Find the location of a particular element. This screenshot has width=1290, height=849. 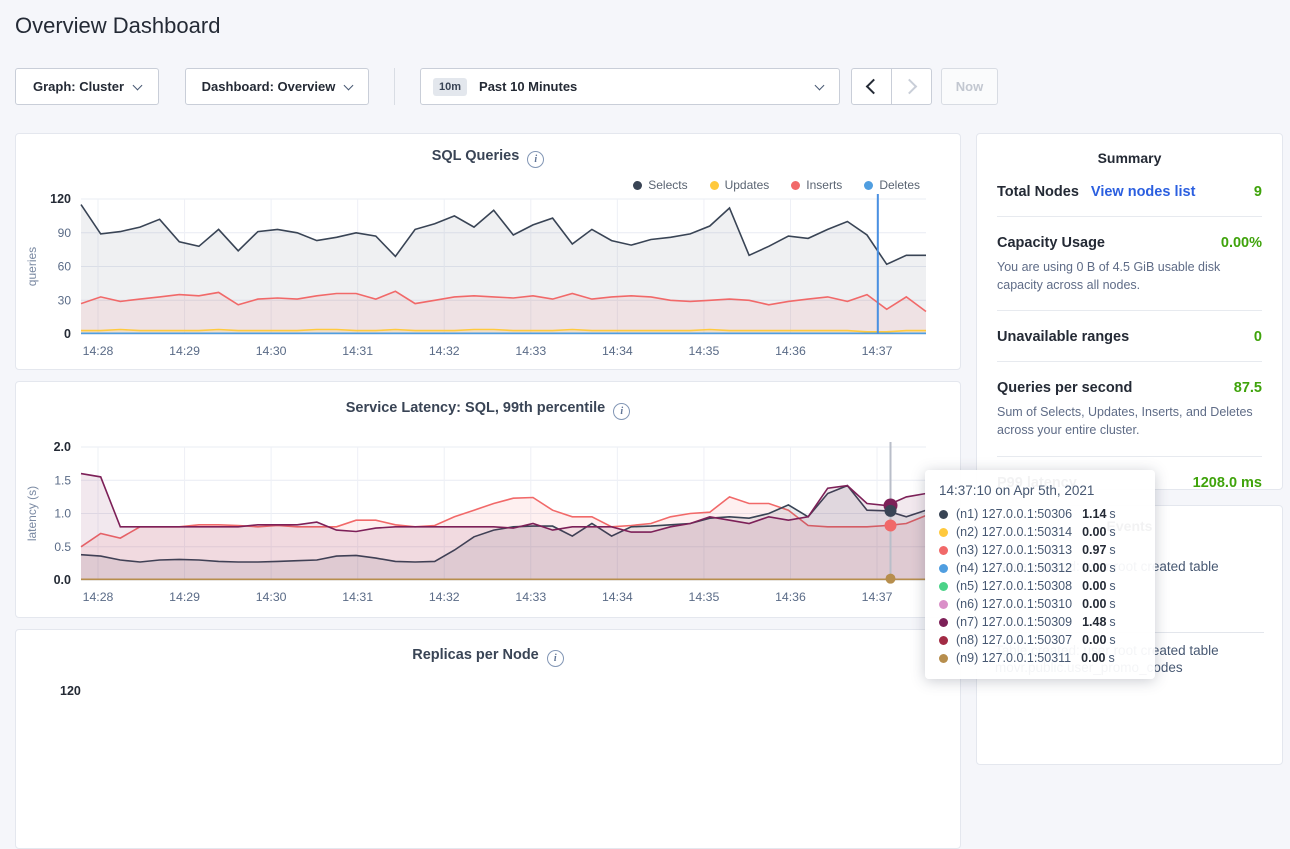

time-range-badge: 10m is located at coordinates (450, 86).